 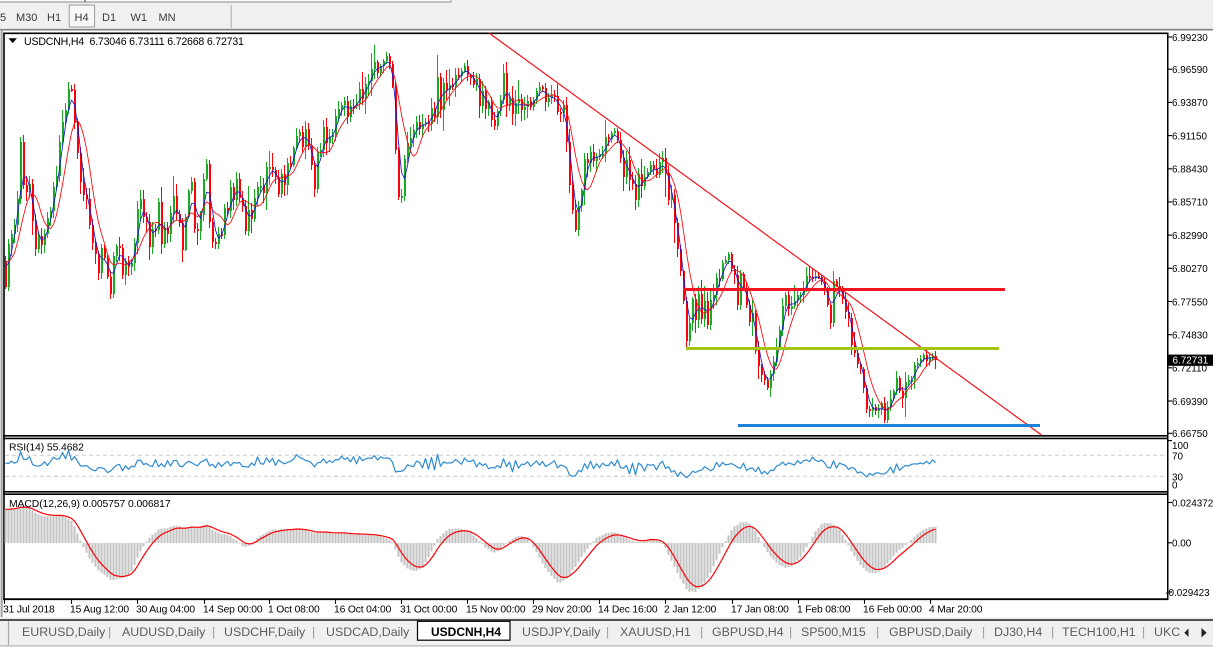 I want to click on svg-text: DJ30,H4, so click(x=1018, y=632).